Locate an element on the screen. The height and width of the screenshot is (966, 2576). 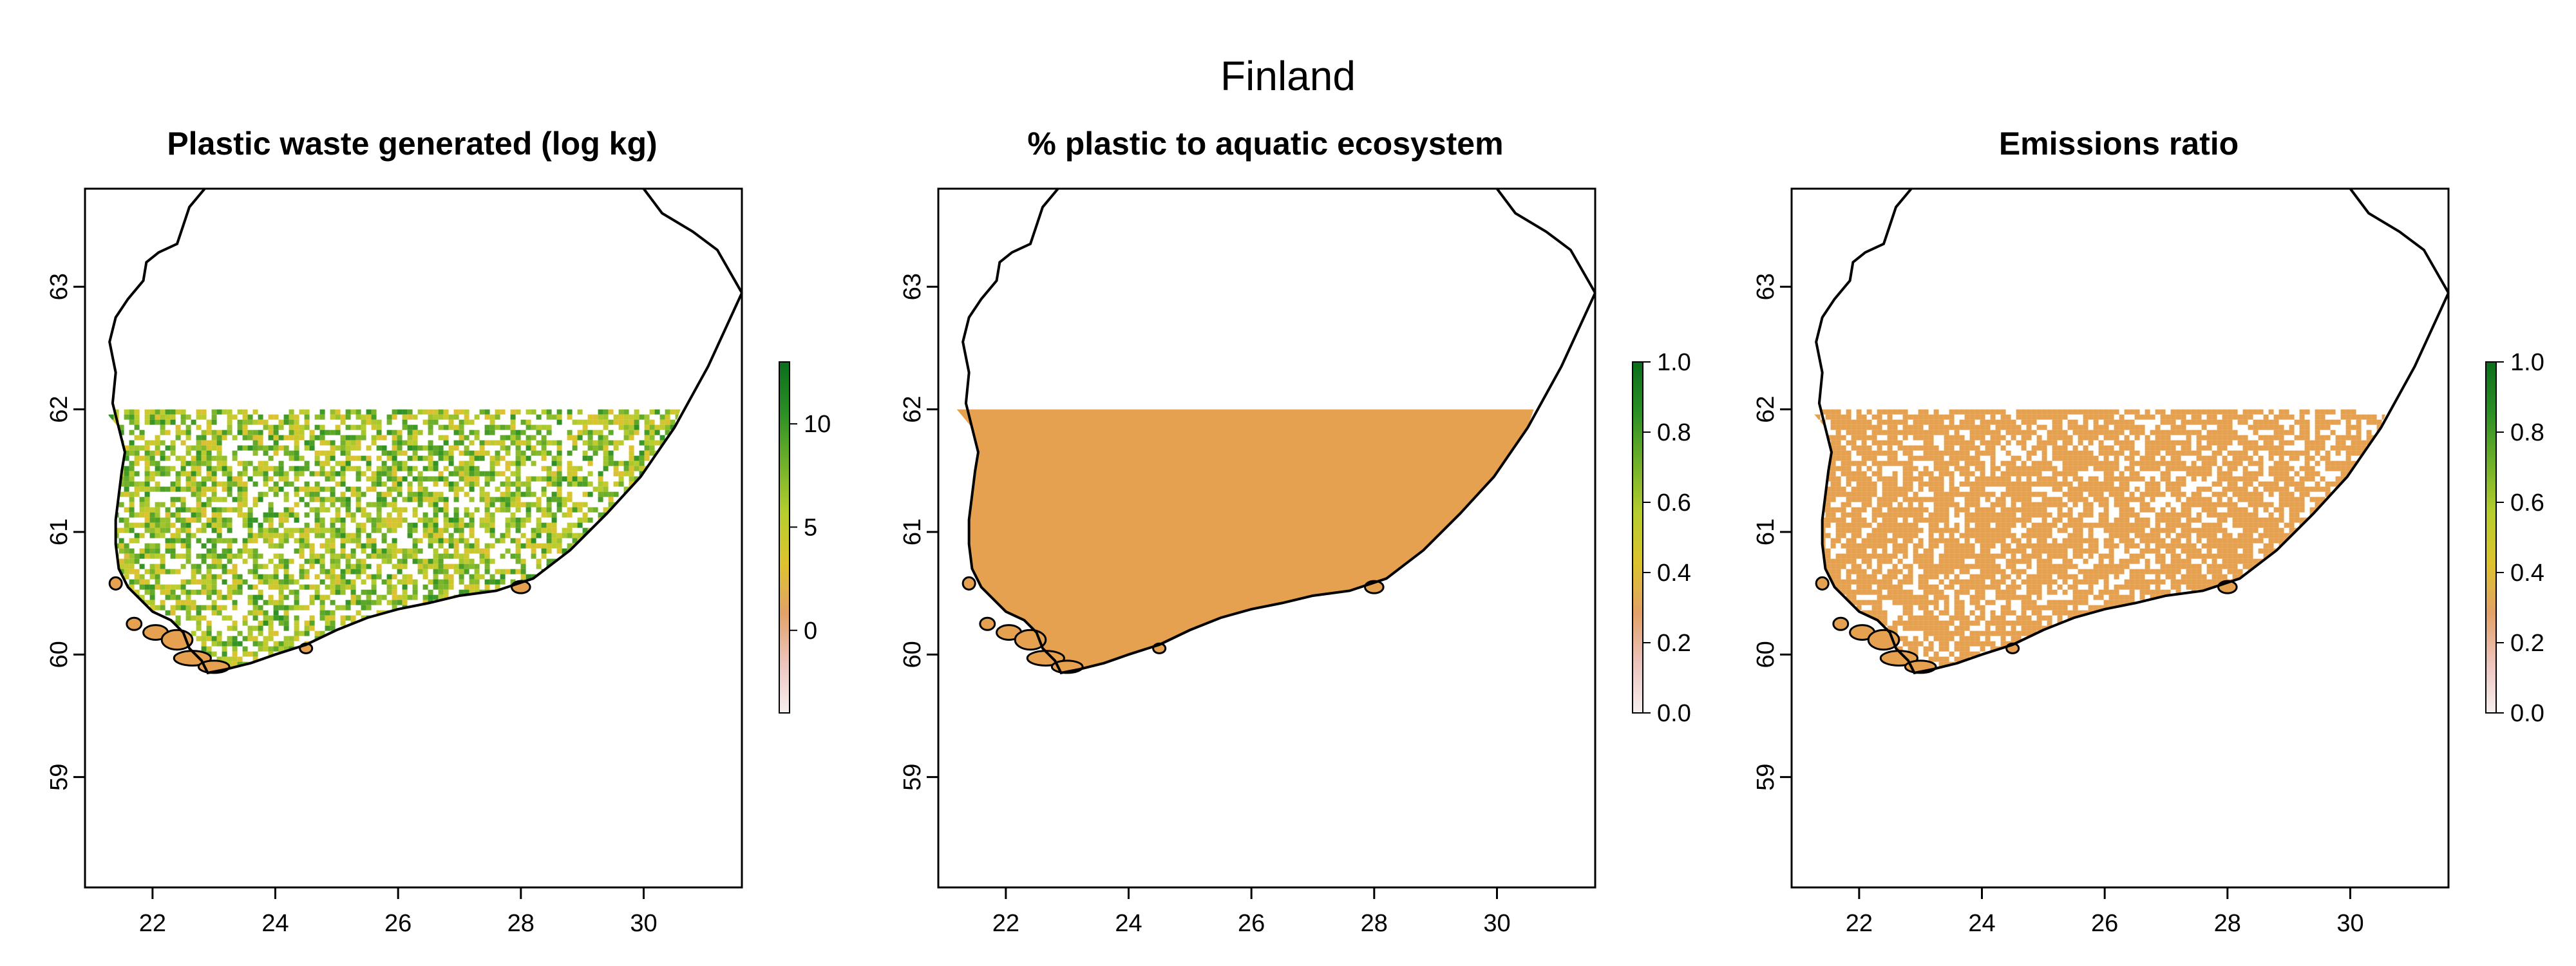
colorbar-tick-label: 0 is located at coordinates (811, 631).